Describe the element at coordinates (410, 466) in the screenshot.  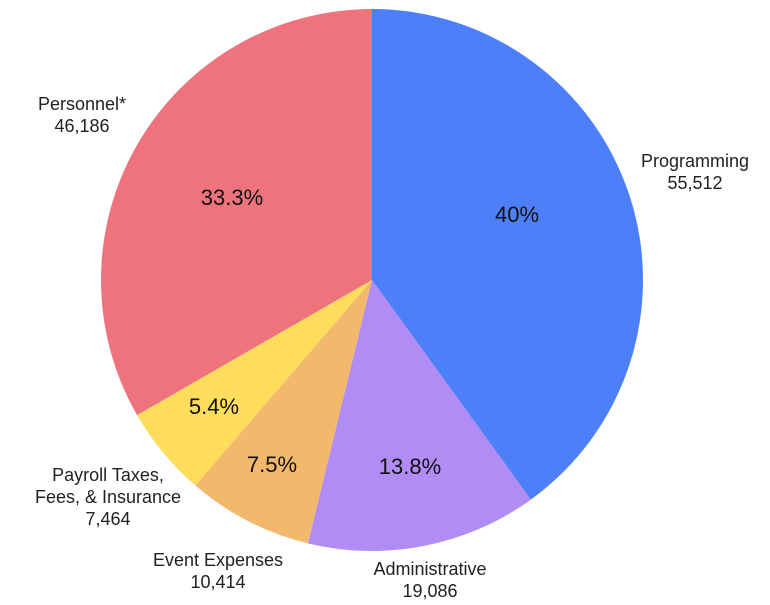
I see `percent-label: 13.8%` at that location.